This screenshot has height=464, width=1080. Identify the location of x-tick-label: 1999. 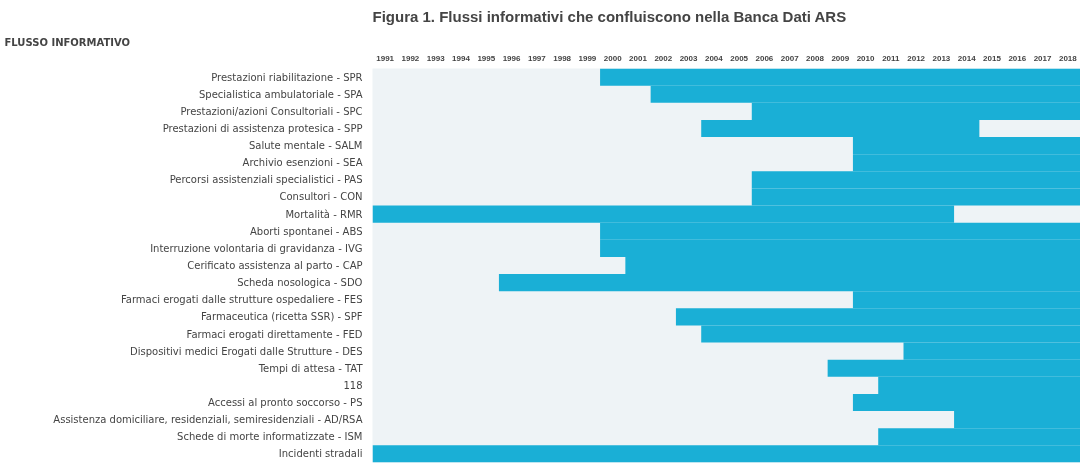
(587, 58).